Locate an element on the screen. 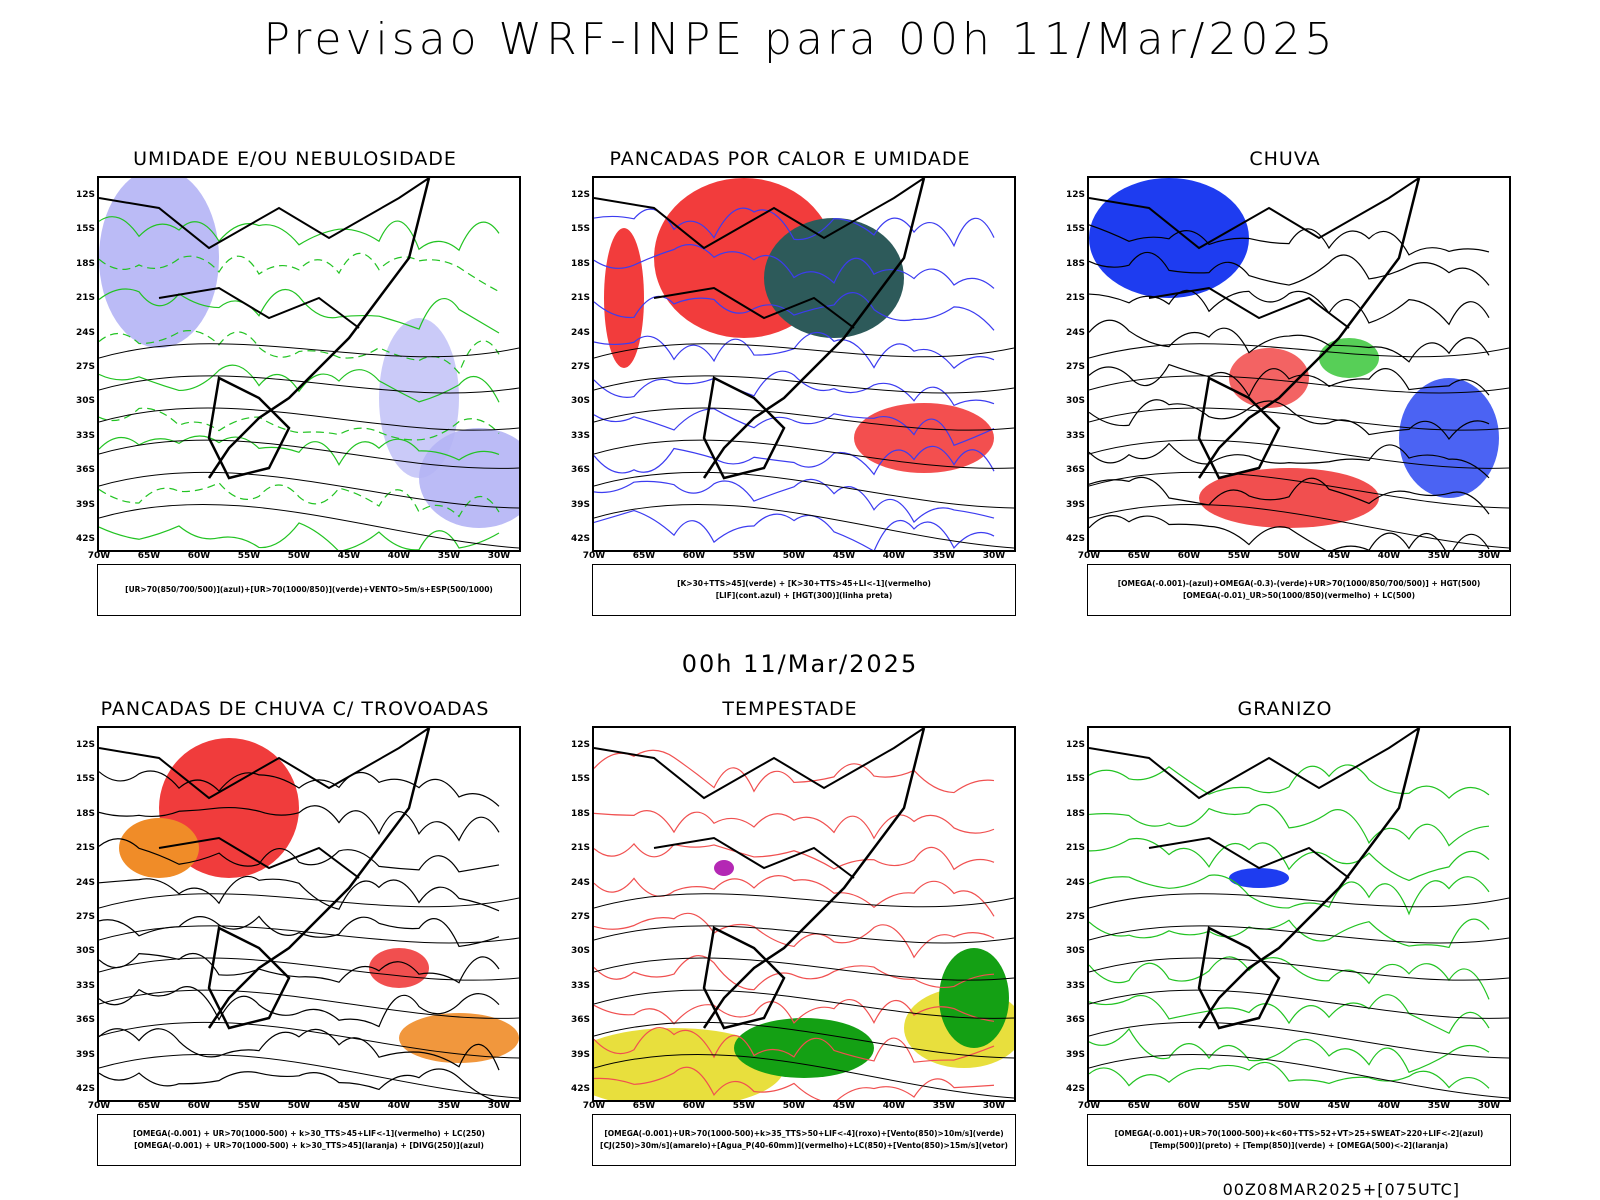 This screenshot has height=1200, width=1600. panel-title: GRANIZO is located at coordinates (1285, 709).